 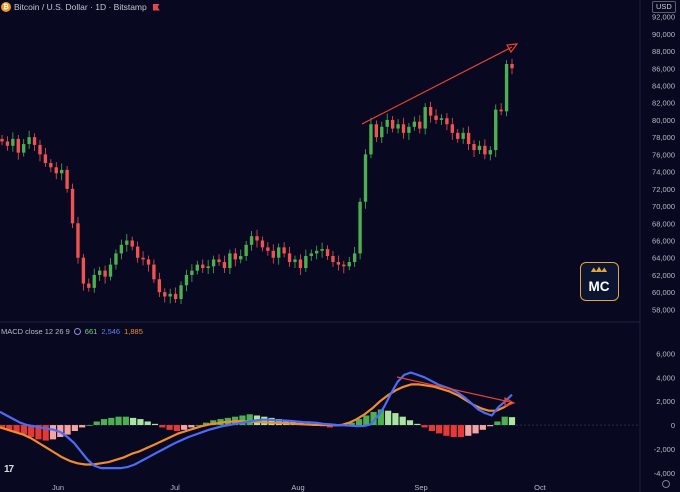 What do you see at coordinates (663, 103) in the screenshot?
I see `price-tick-label: 82,000` at bounding box center [663, 103].